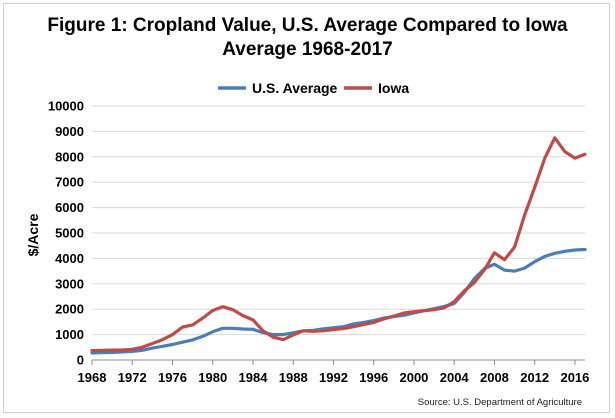 Image resolution: width=615 pixels, height=418 pixels. I want to click on y-tick-label: 5000, so click(69, 233).